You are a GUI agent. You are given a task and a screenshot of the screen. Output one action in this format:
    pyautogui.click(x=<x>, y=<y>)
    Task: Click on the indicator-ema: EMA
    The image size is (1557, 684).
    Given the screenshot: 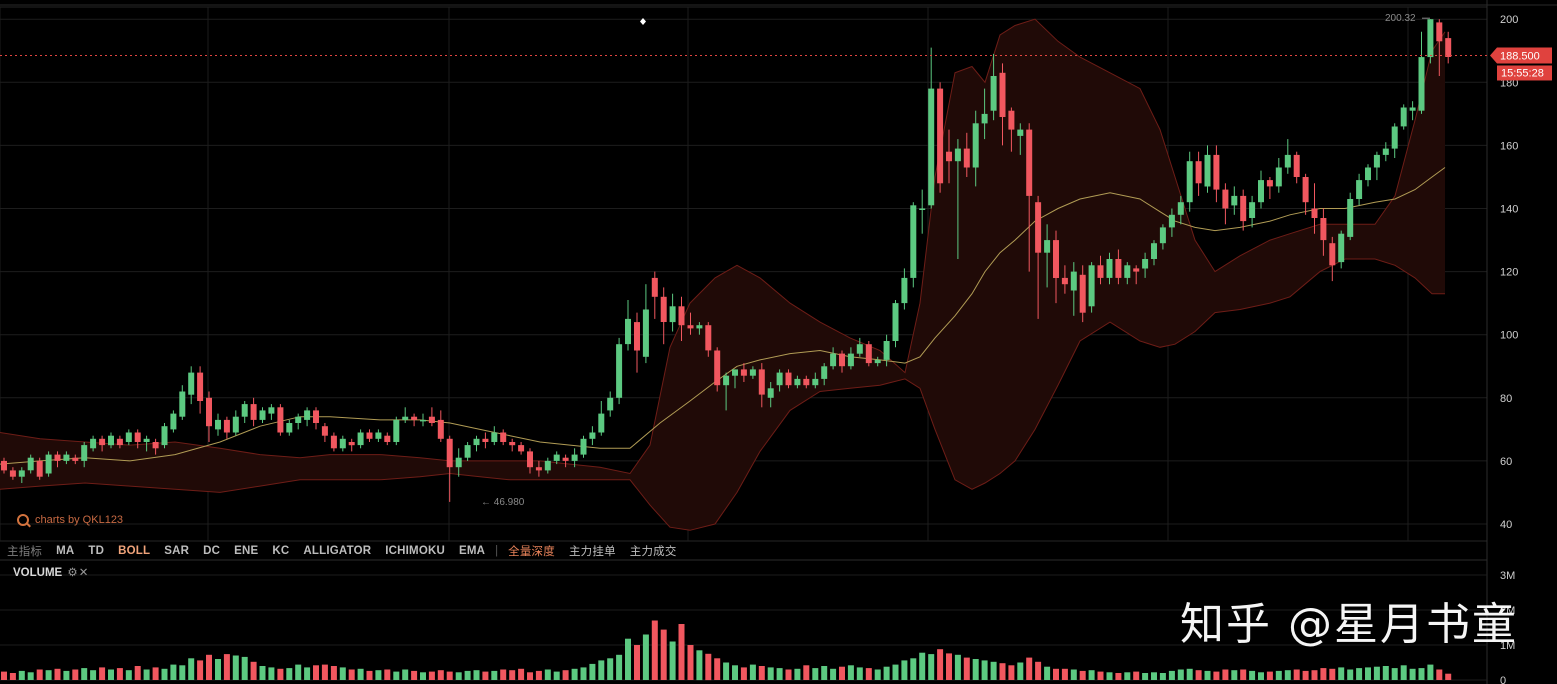 What is the action you would take?
    pyautogui.click(x=472, y=551)
    